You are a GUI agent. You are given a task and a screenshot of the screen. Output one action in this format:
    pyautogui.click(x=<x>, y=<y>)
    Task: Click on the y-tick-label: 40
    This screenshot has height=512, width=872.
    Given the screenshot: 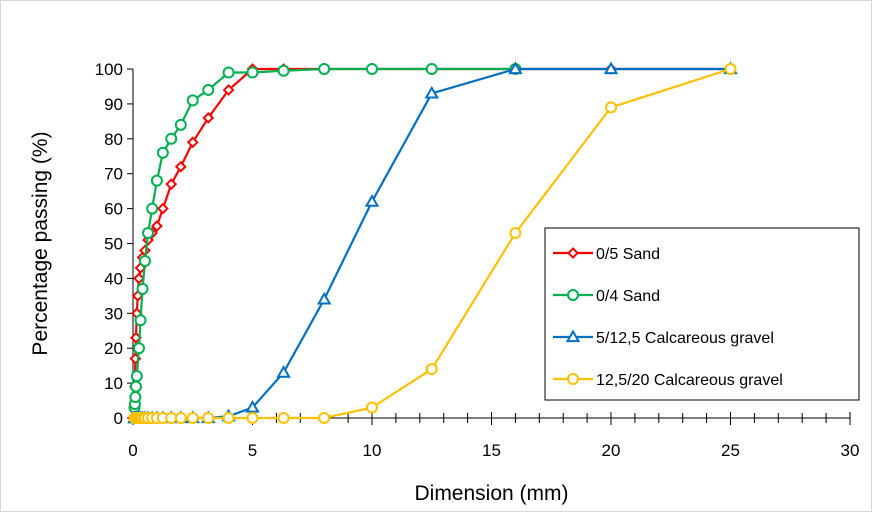 What is the action you would take?
    pyautogui.click(x=113, y=278)
    